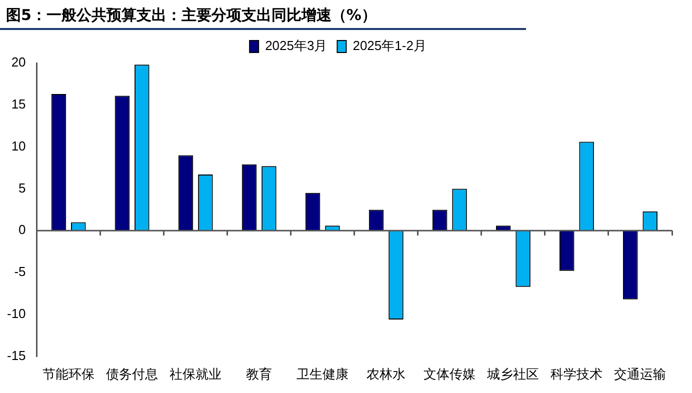  I want to click on chart-title: 图5：一般公共预算支出：主要分项支出同比增速（%）, so click(263, 15).